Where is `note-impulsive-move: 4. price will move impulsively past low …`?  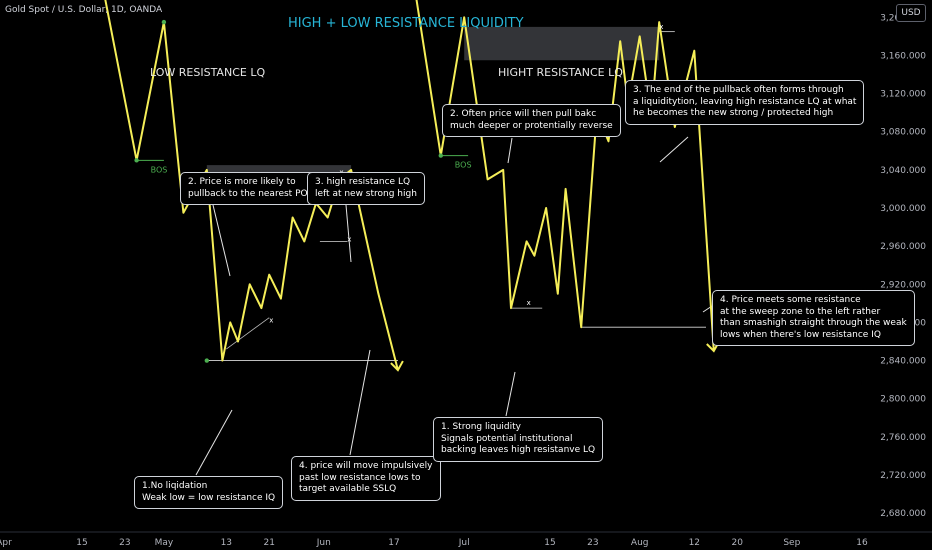 note-impulsive-move: 4. price will move impulsively past low … is located at coordinates (366, 478).